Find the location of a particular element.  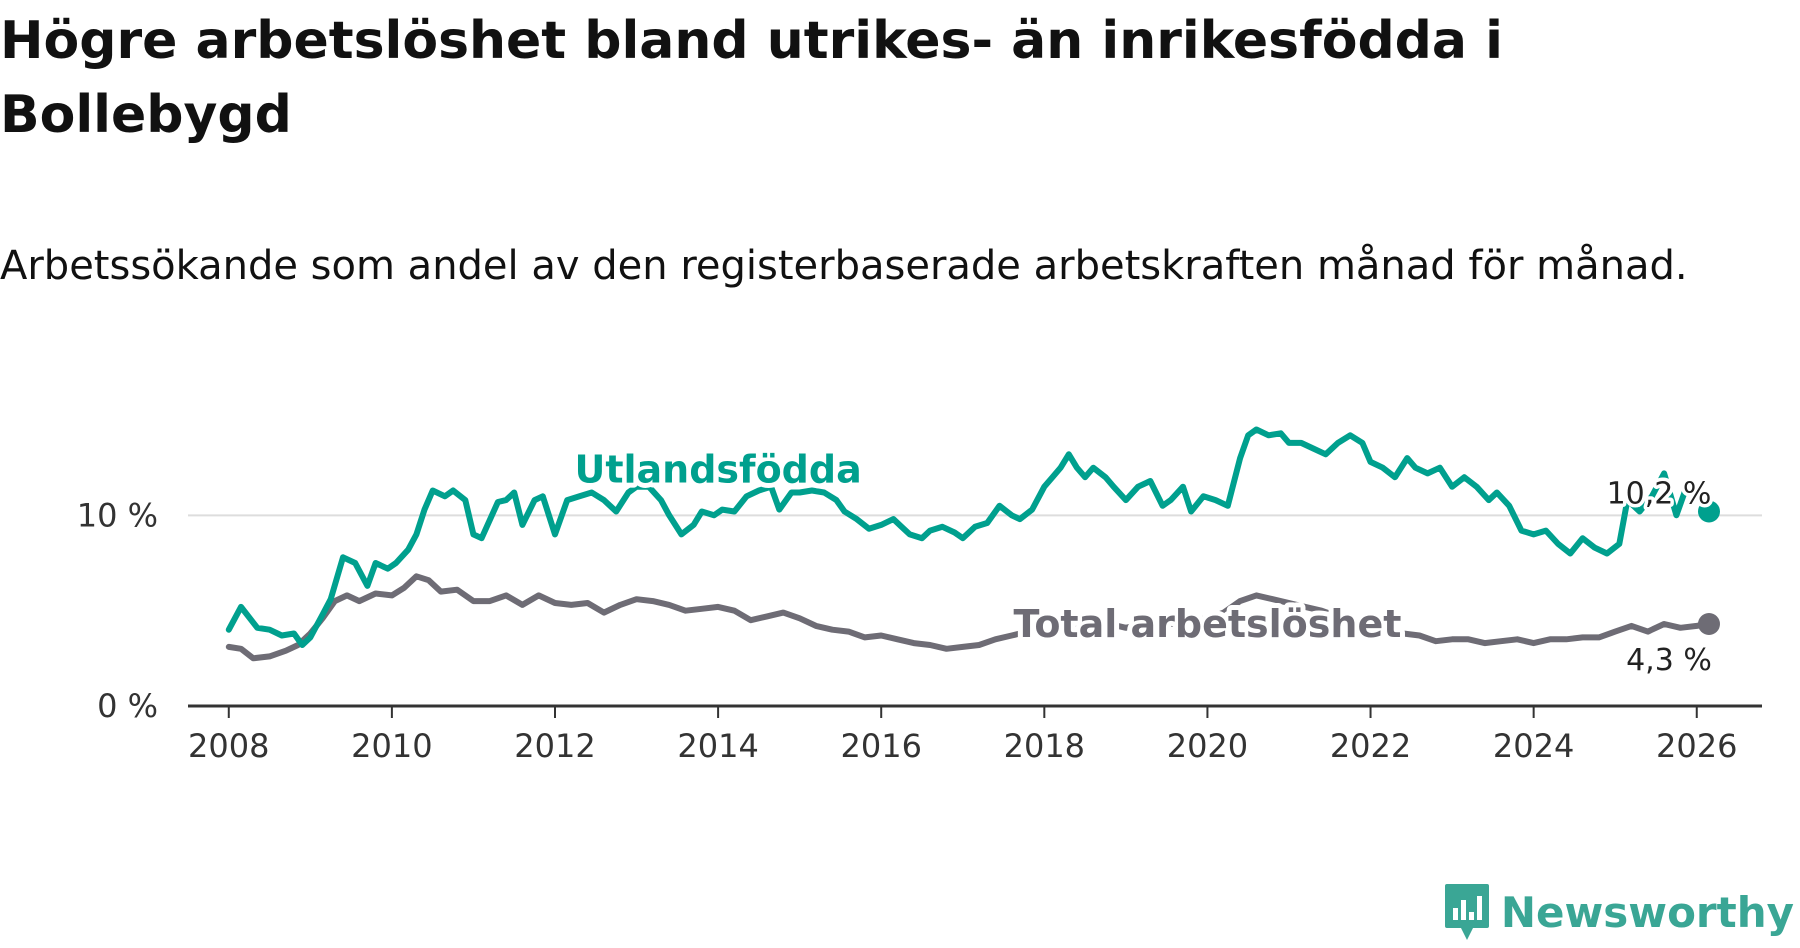

series-end-value-label: 10,2 % is located at coordinates (1659, 494).